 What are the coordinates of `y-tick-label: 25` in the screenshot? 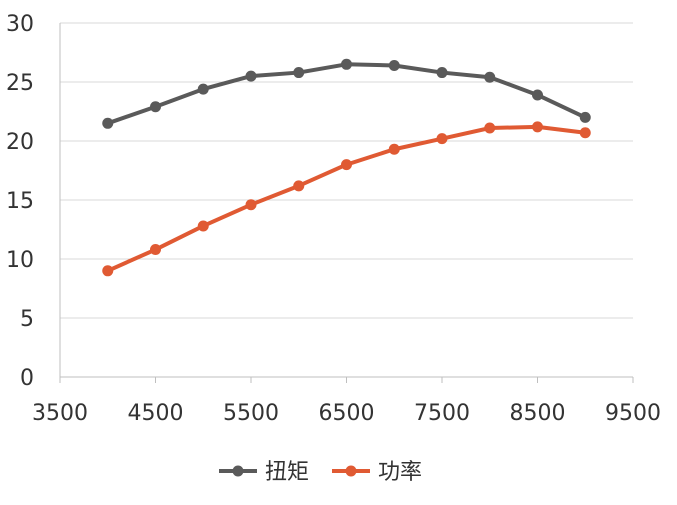 It's located at (20, 83).